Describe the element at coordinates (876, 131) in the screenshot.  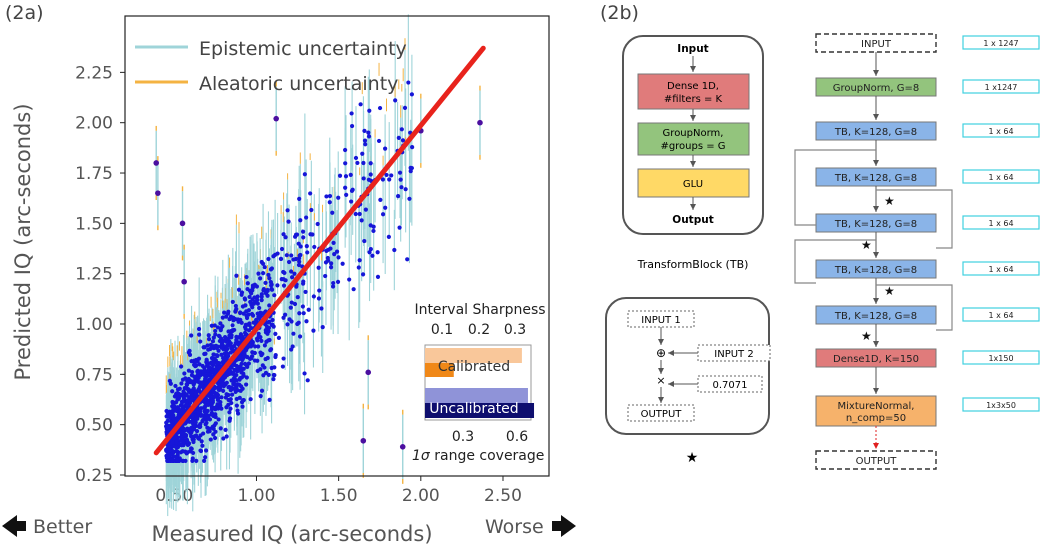
I see `arch-node: TB, K=128, G=8` at that location.